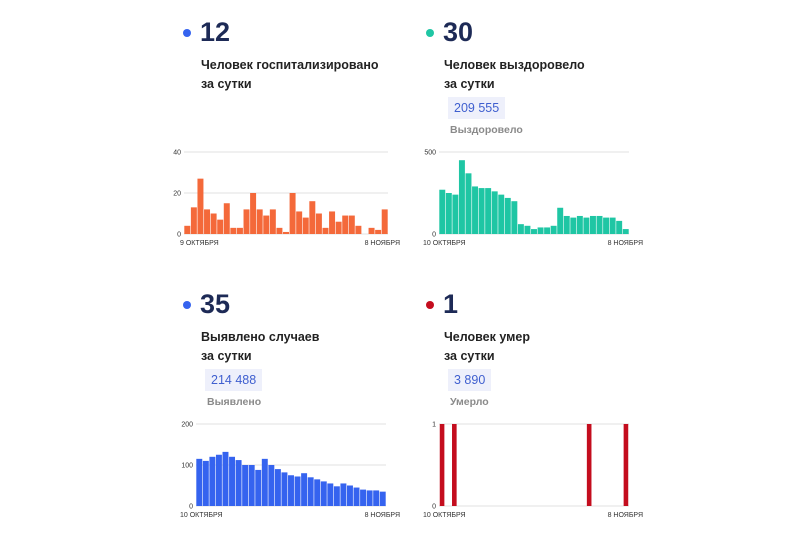 This screenshot has height=533, width=800. What do you see at coordinates (469, 84) in the screenshot?
I see `recovered-line2: за сутки` at bounding box center [469, 84].